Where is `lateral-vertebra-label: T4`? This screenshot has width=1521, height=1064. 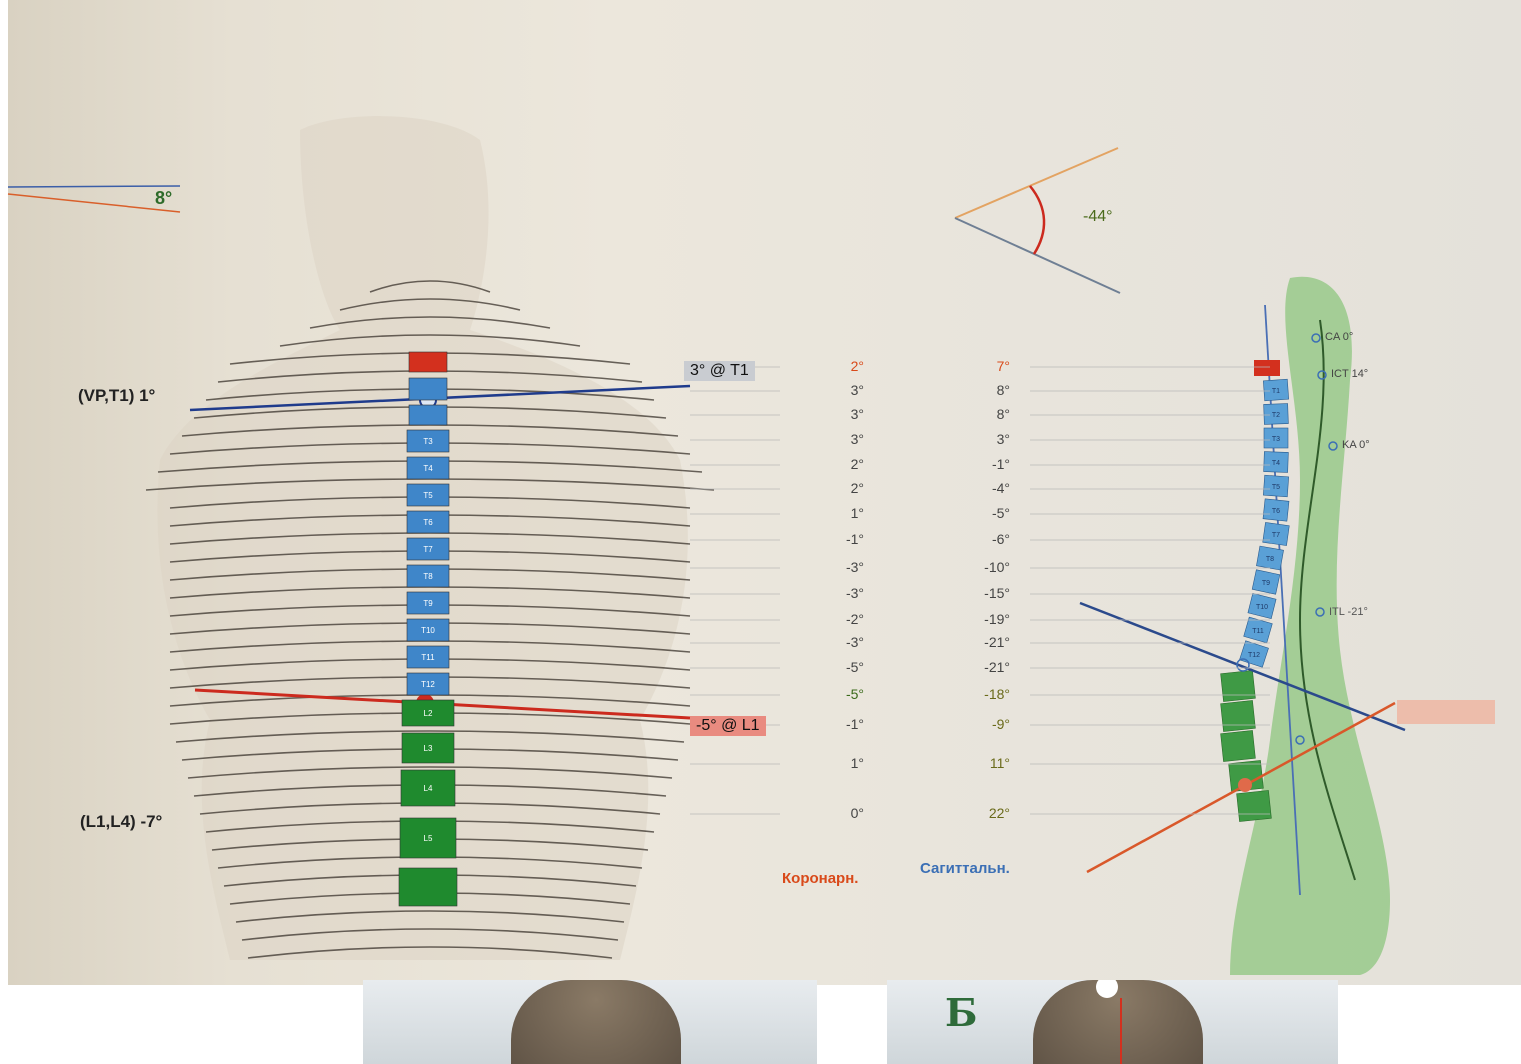
lateral-vertebra-label: T4 is located at coordinates (1276, 463).